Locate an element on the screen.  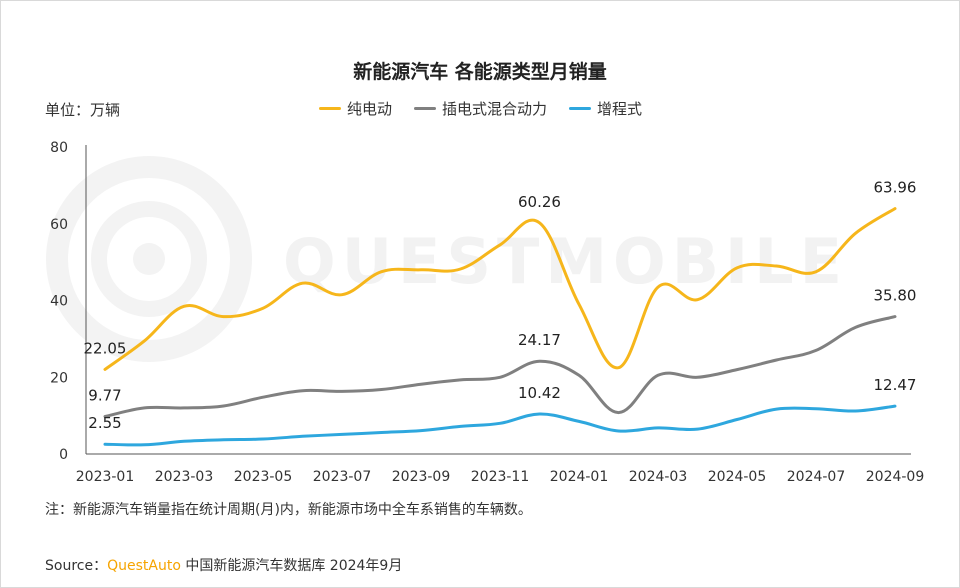
y-tick-label: 60 is located at coordinates (59, 225).